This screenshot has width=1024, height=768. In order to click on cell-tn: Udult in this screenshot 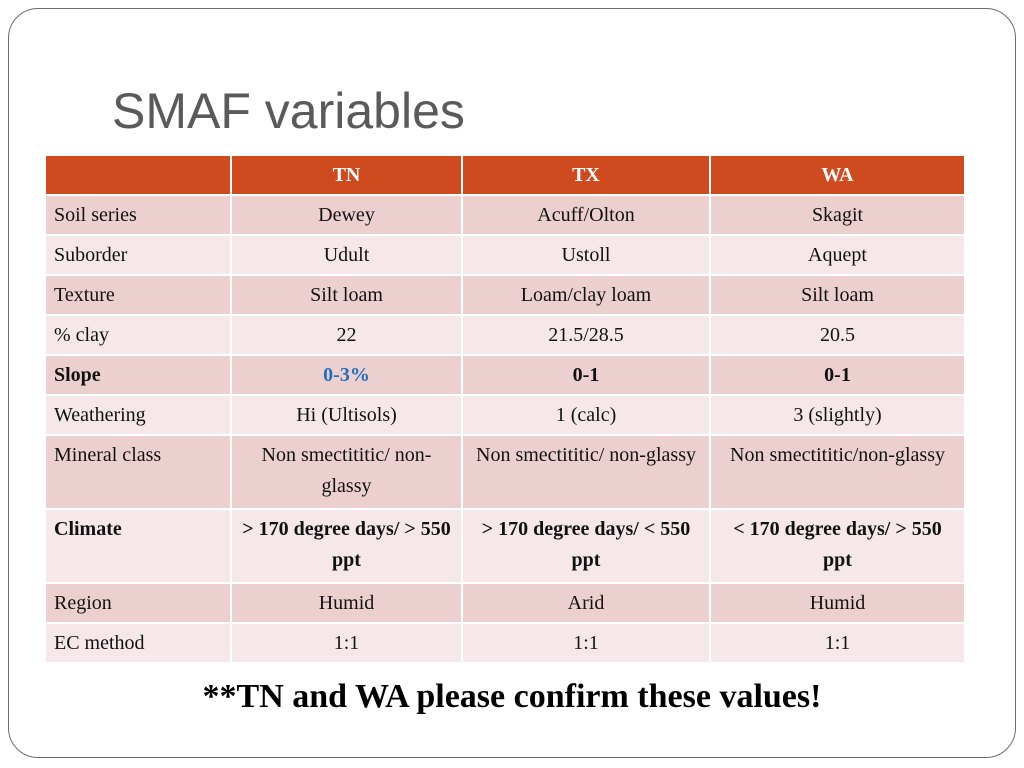, I will do `click(346, 255)`.